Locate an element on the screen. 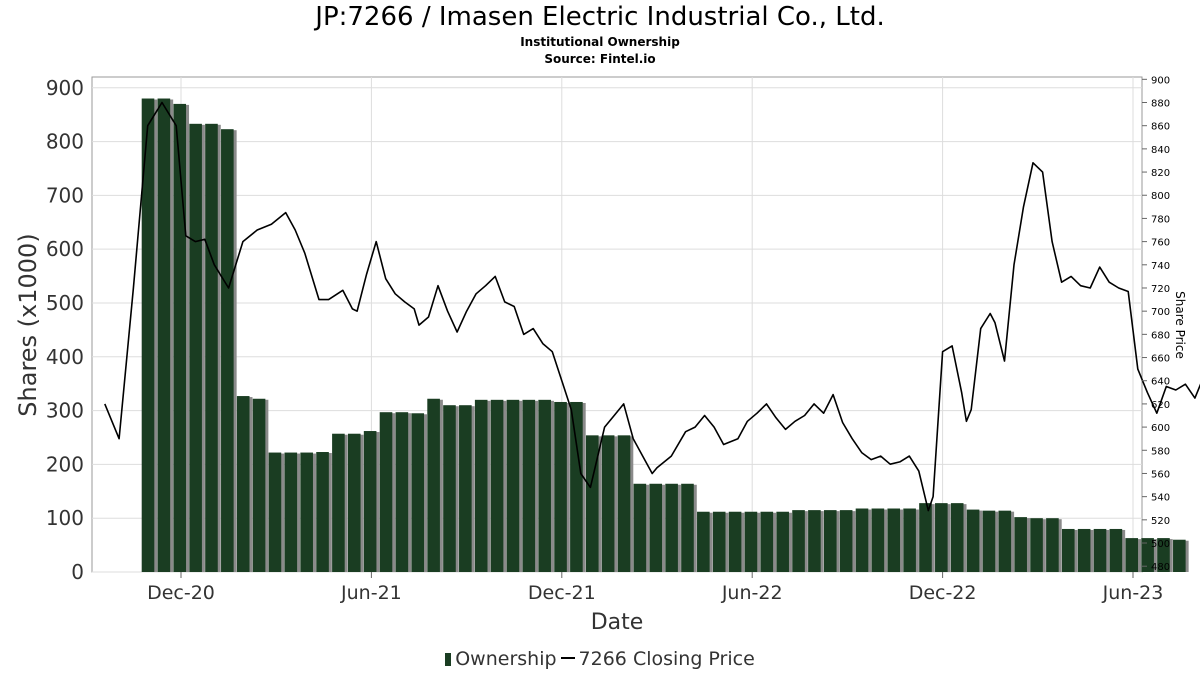 The image size is (1200, 675). x-tick-label: Jun-22 is located at coordinates (752, 593).